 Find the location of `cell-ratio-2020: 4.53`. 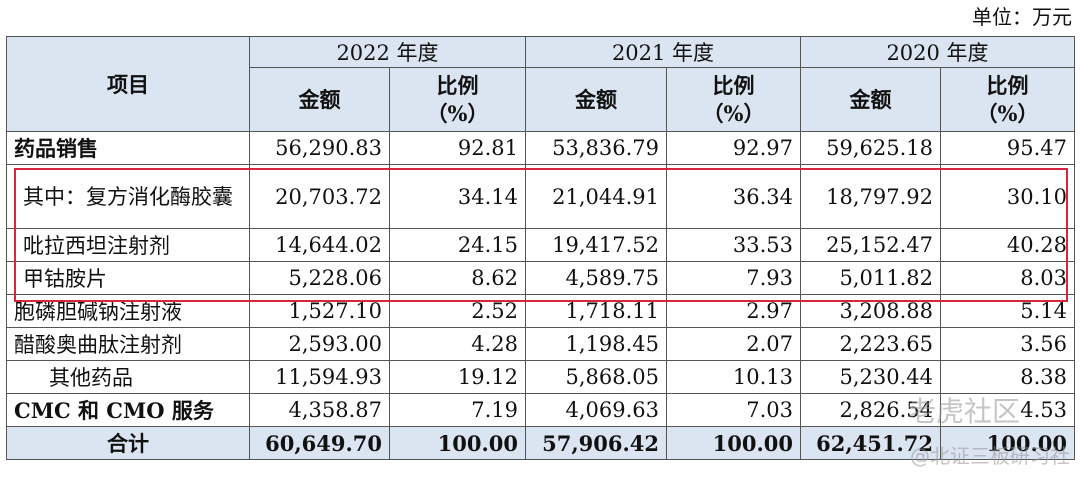

cell-ratio-2020: 4.53 is located at coordinates (1007, 410).